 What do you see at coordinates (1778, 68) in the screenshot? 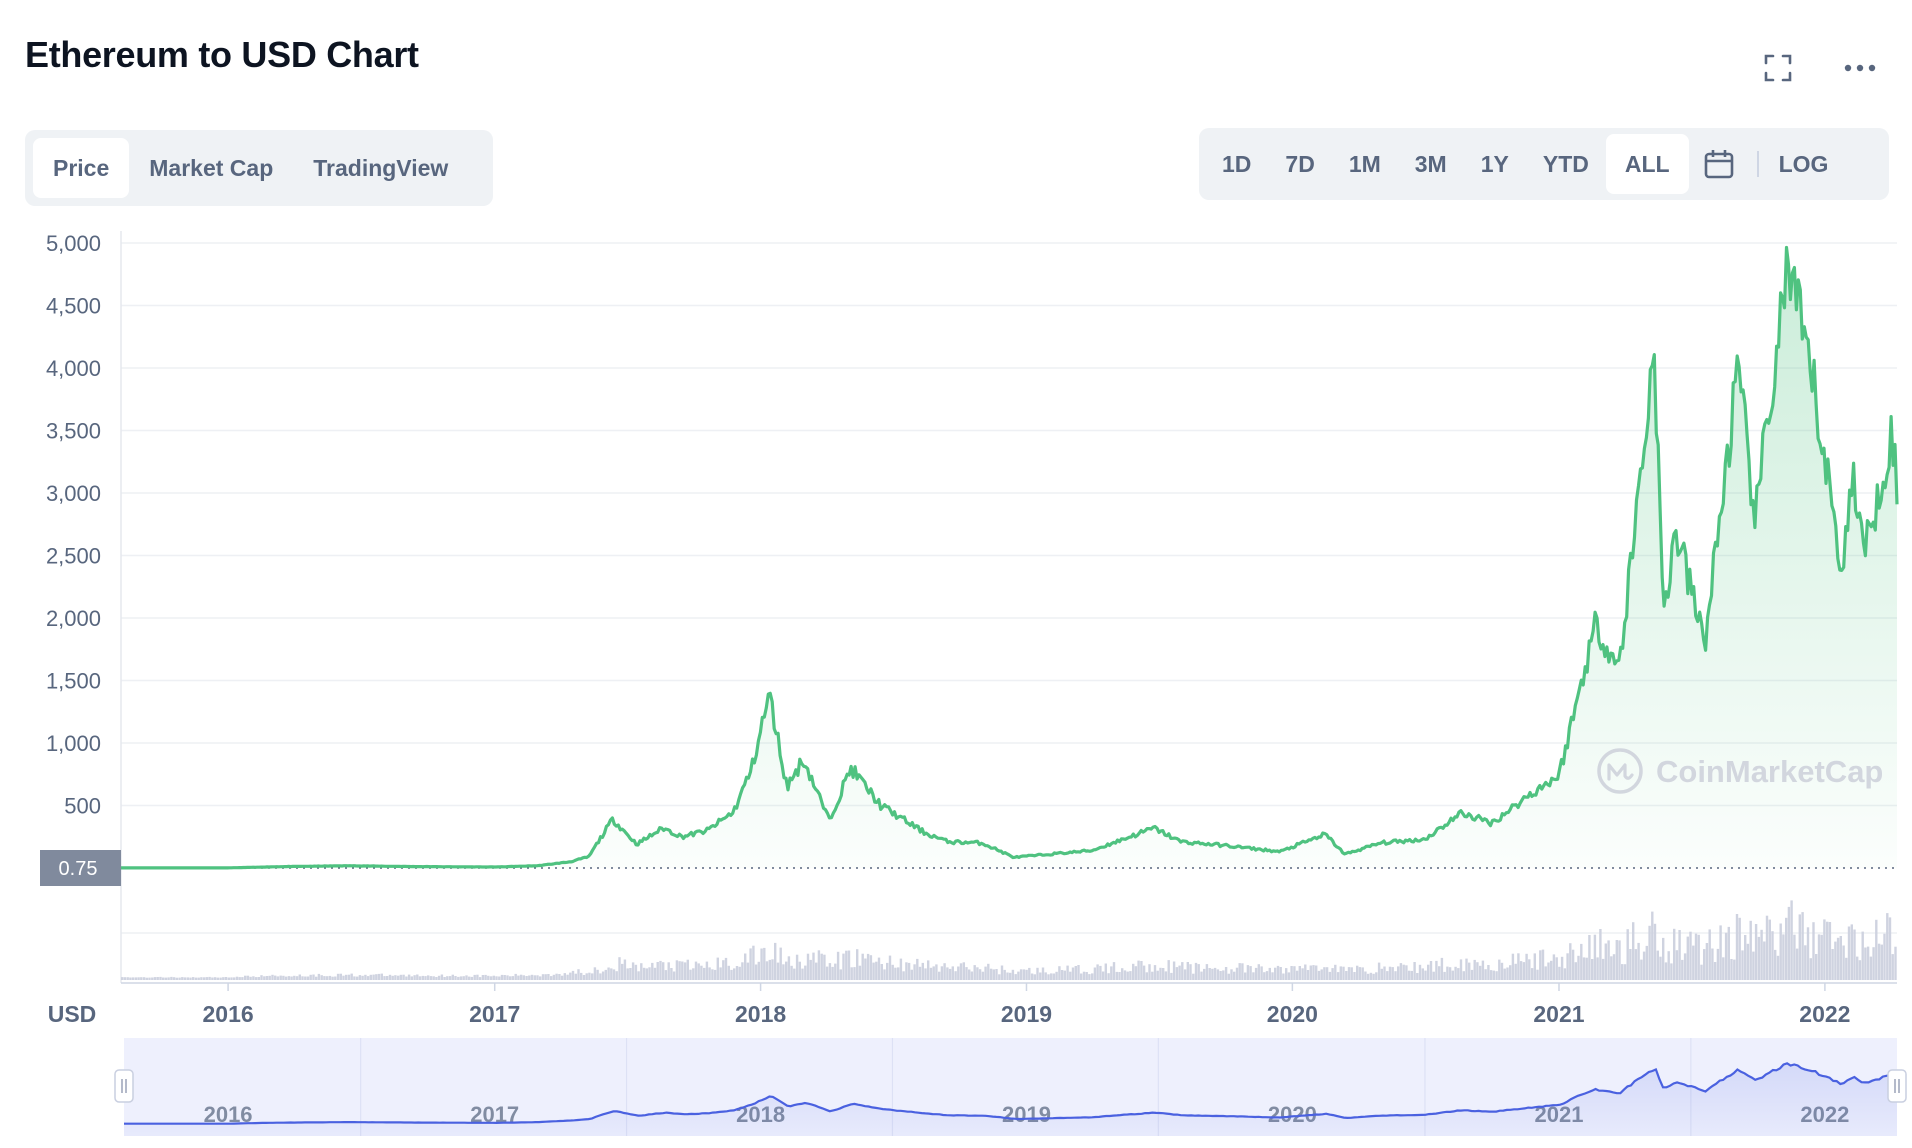
I see `expand-icon` at bounding box center [1778, 68].